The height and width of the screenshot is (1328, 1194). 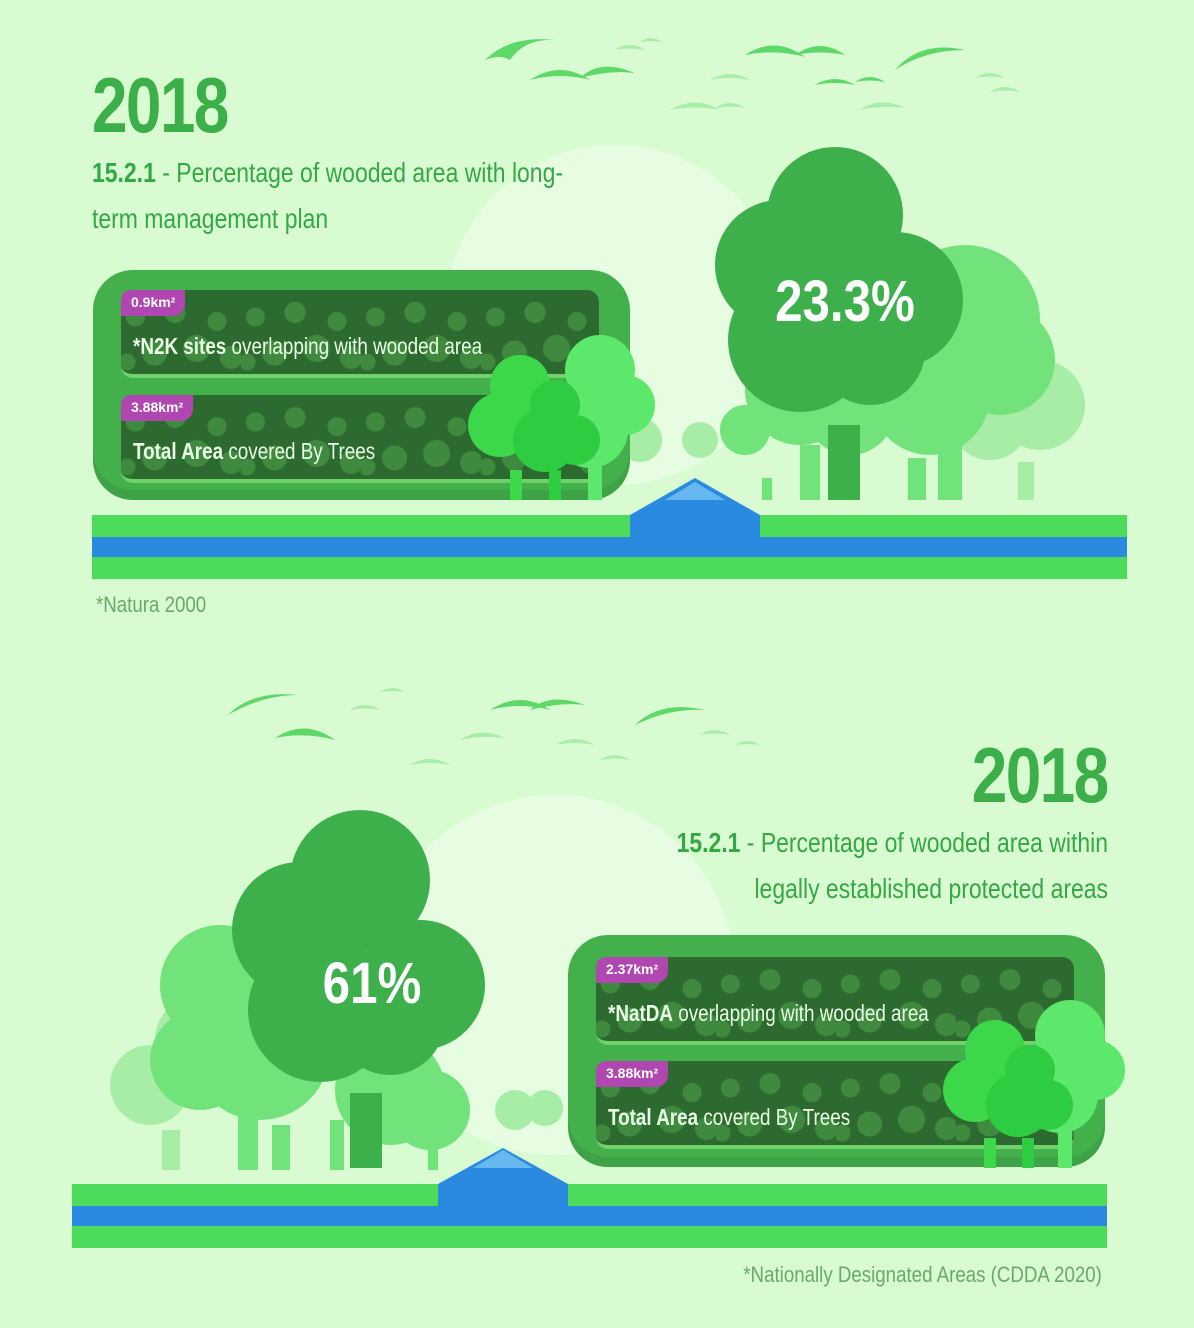 I want to click on footnote-2: *Nationally Designated Areas (CDDA 2020), so click(x=922, y=1274).